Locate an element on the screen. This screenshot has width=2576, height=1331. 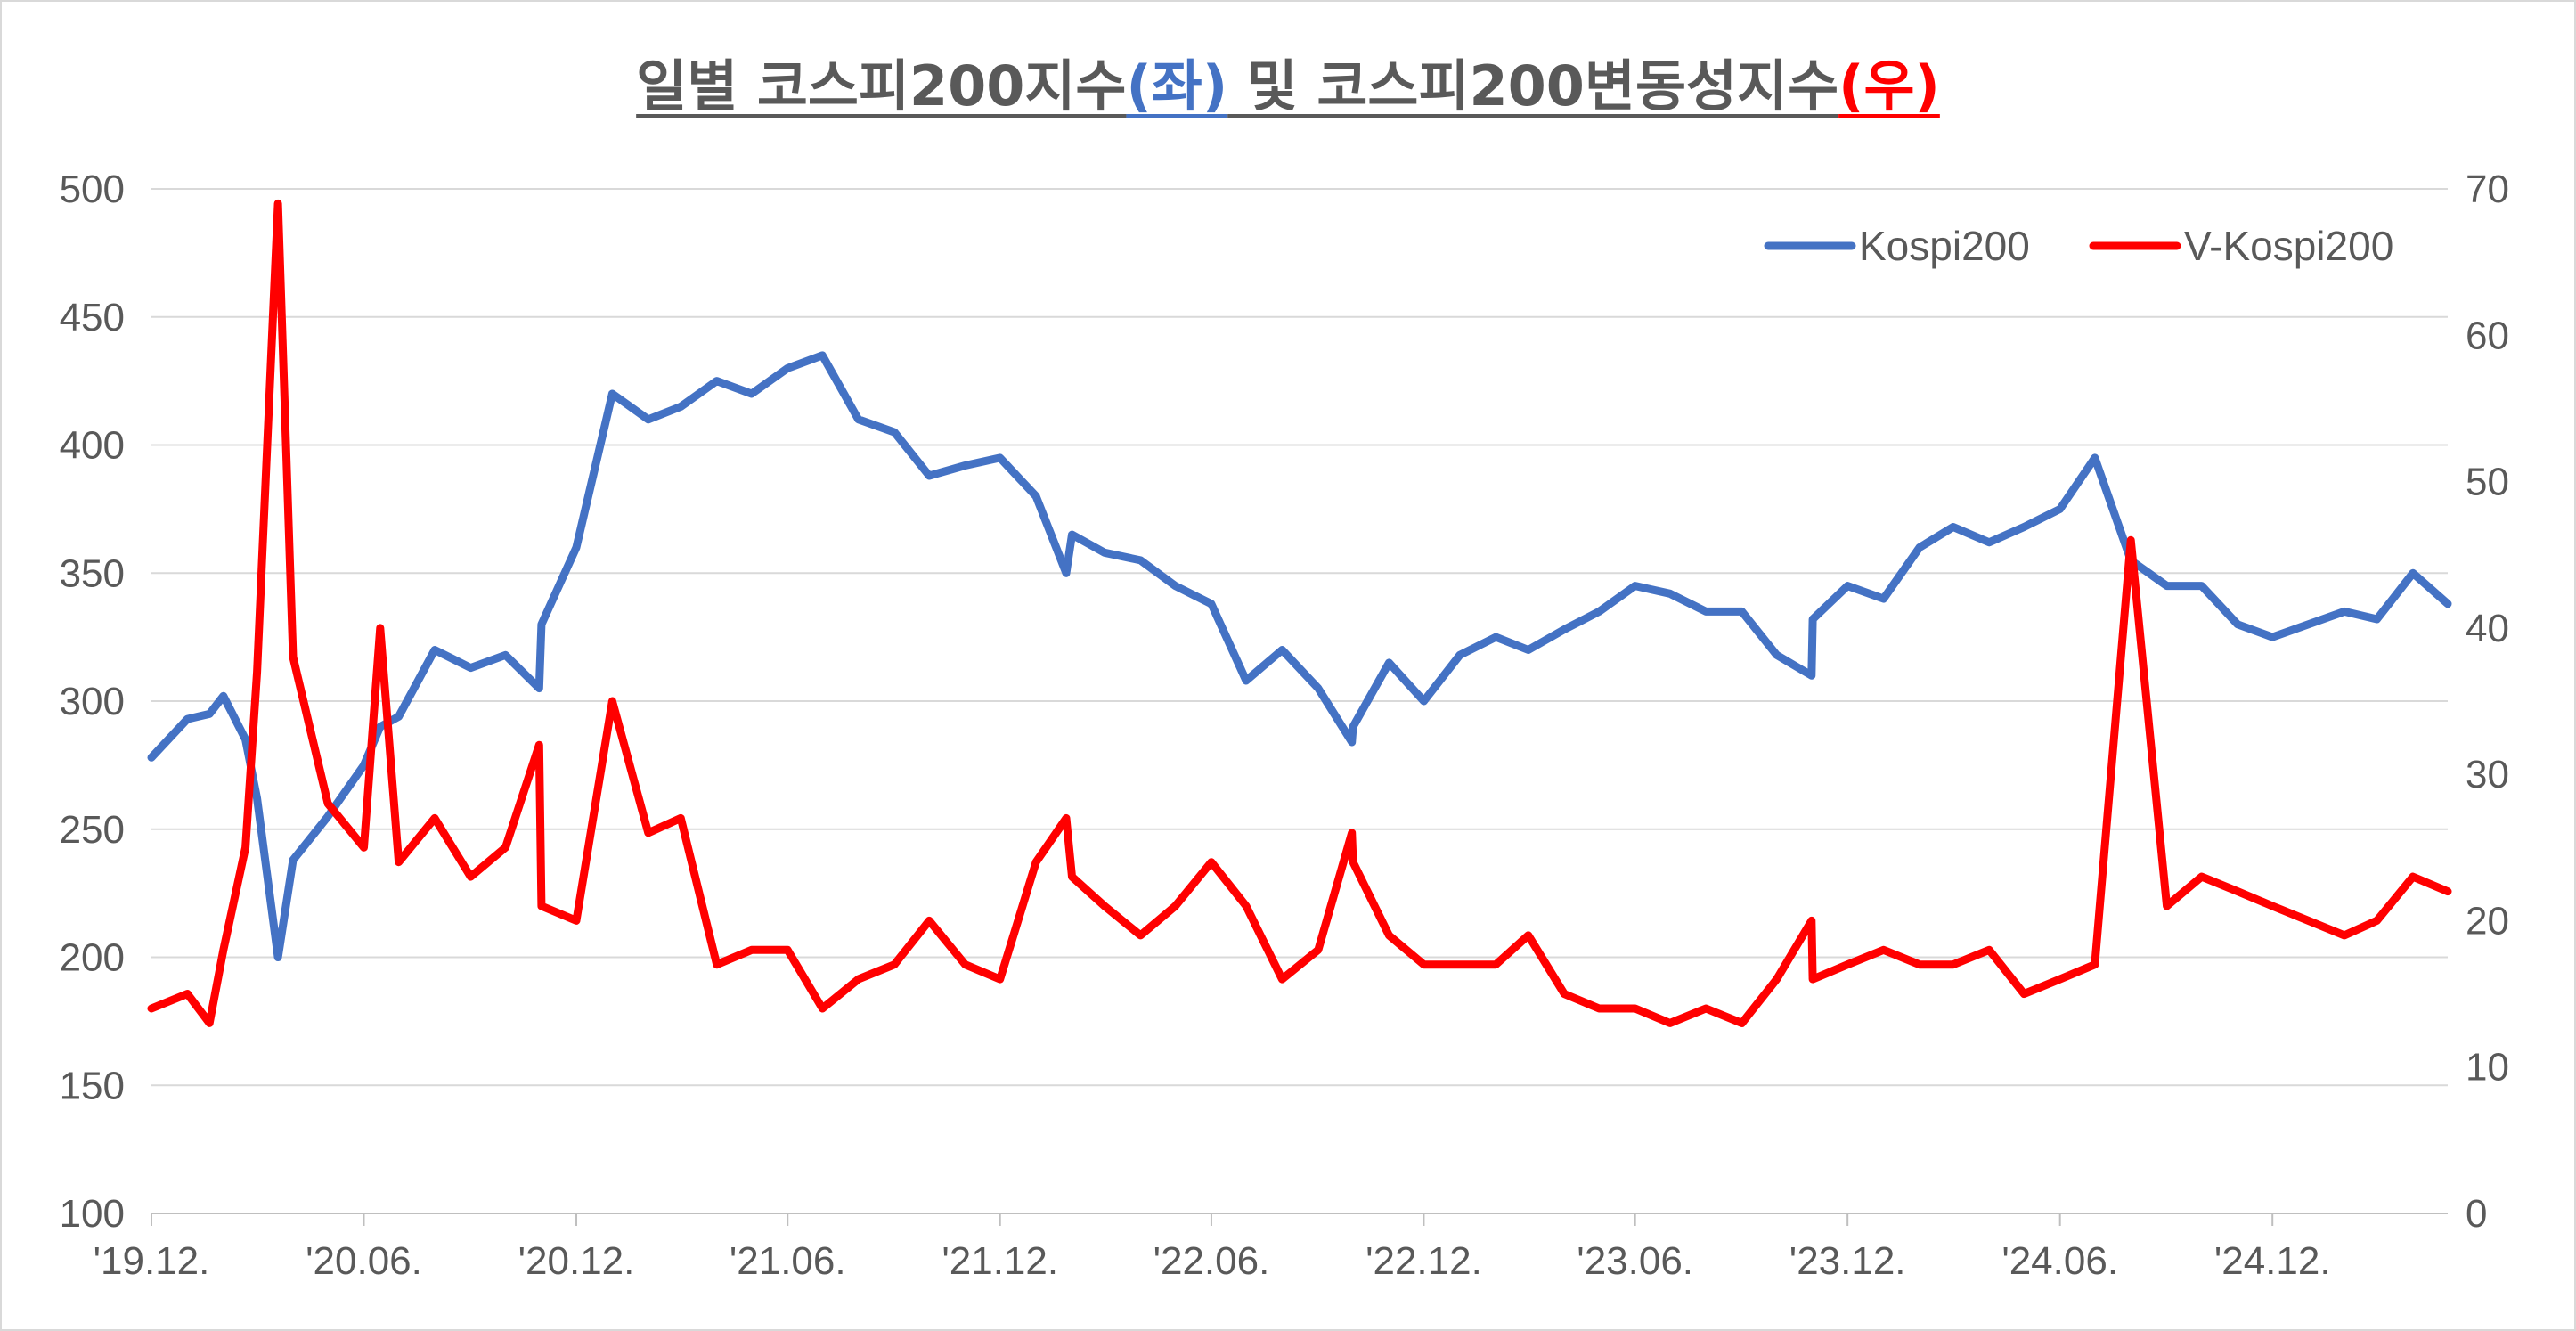
x-tick-label: '22.06. is located at coordinates (1211, 1261).